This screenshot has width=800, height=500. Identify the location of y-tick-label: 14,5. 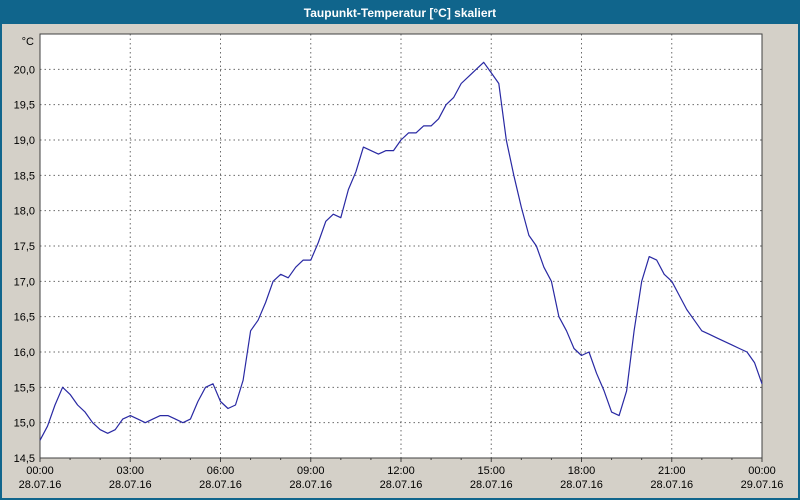
(24, 459).